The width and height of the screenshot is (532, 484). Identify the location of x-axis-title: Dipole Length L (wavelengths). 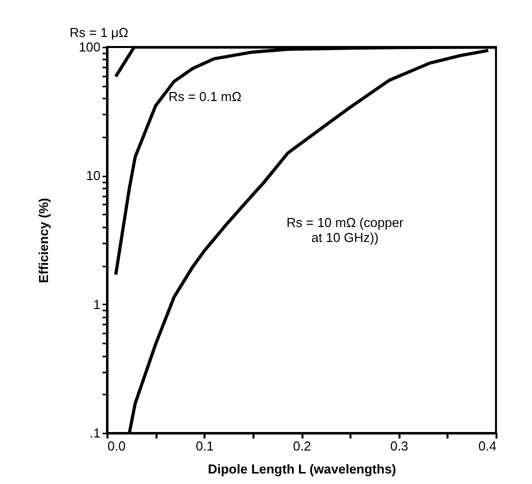
(302, 469).